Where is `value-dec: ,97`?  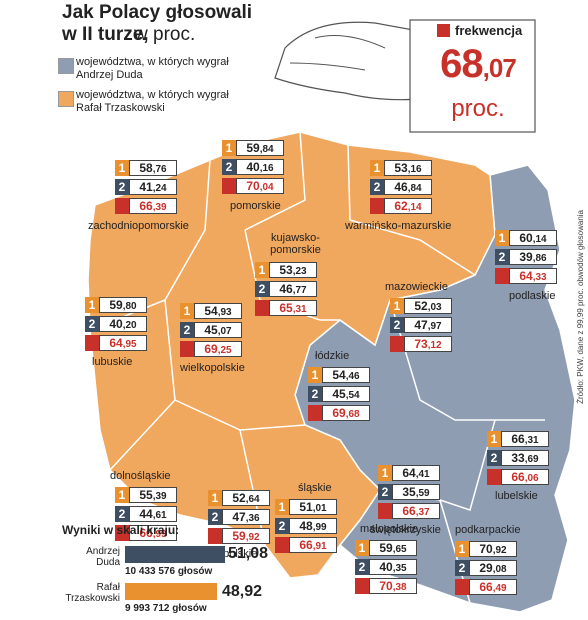 value-dec: ,97 is located at coordinates (434, 326).